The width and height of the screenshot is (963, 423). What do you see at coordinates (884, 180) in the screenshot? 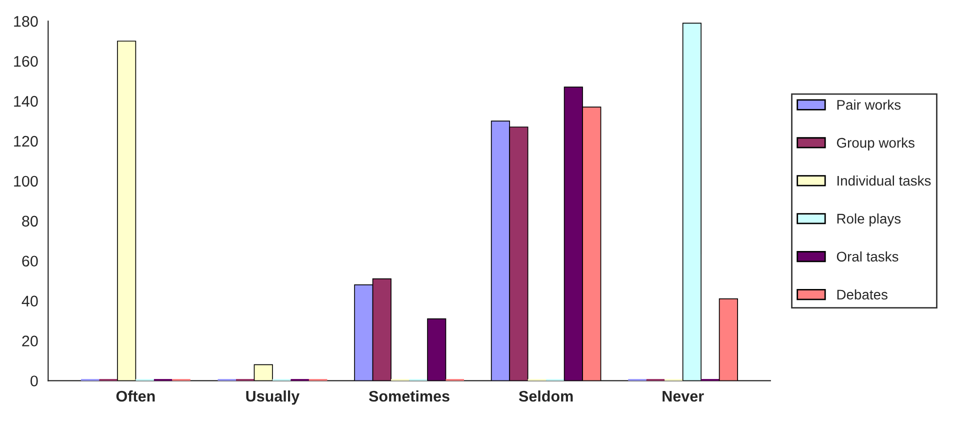
I see `legend-label: Individual tasks` at bounding box center [884, 180].